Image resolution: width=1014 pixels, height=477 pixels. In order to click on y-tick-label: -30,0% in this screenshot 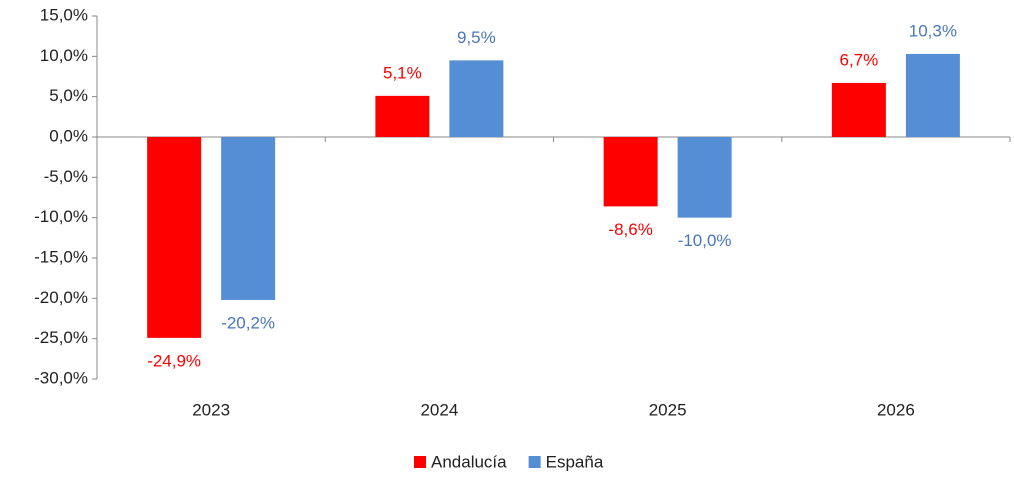, I will do `click(61, 377)`.